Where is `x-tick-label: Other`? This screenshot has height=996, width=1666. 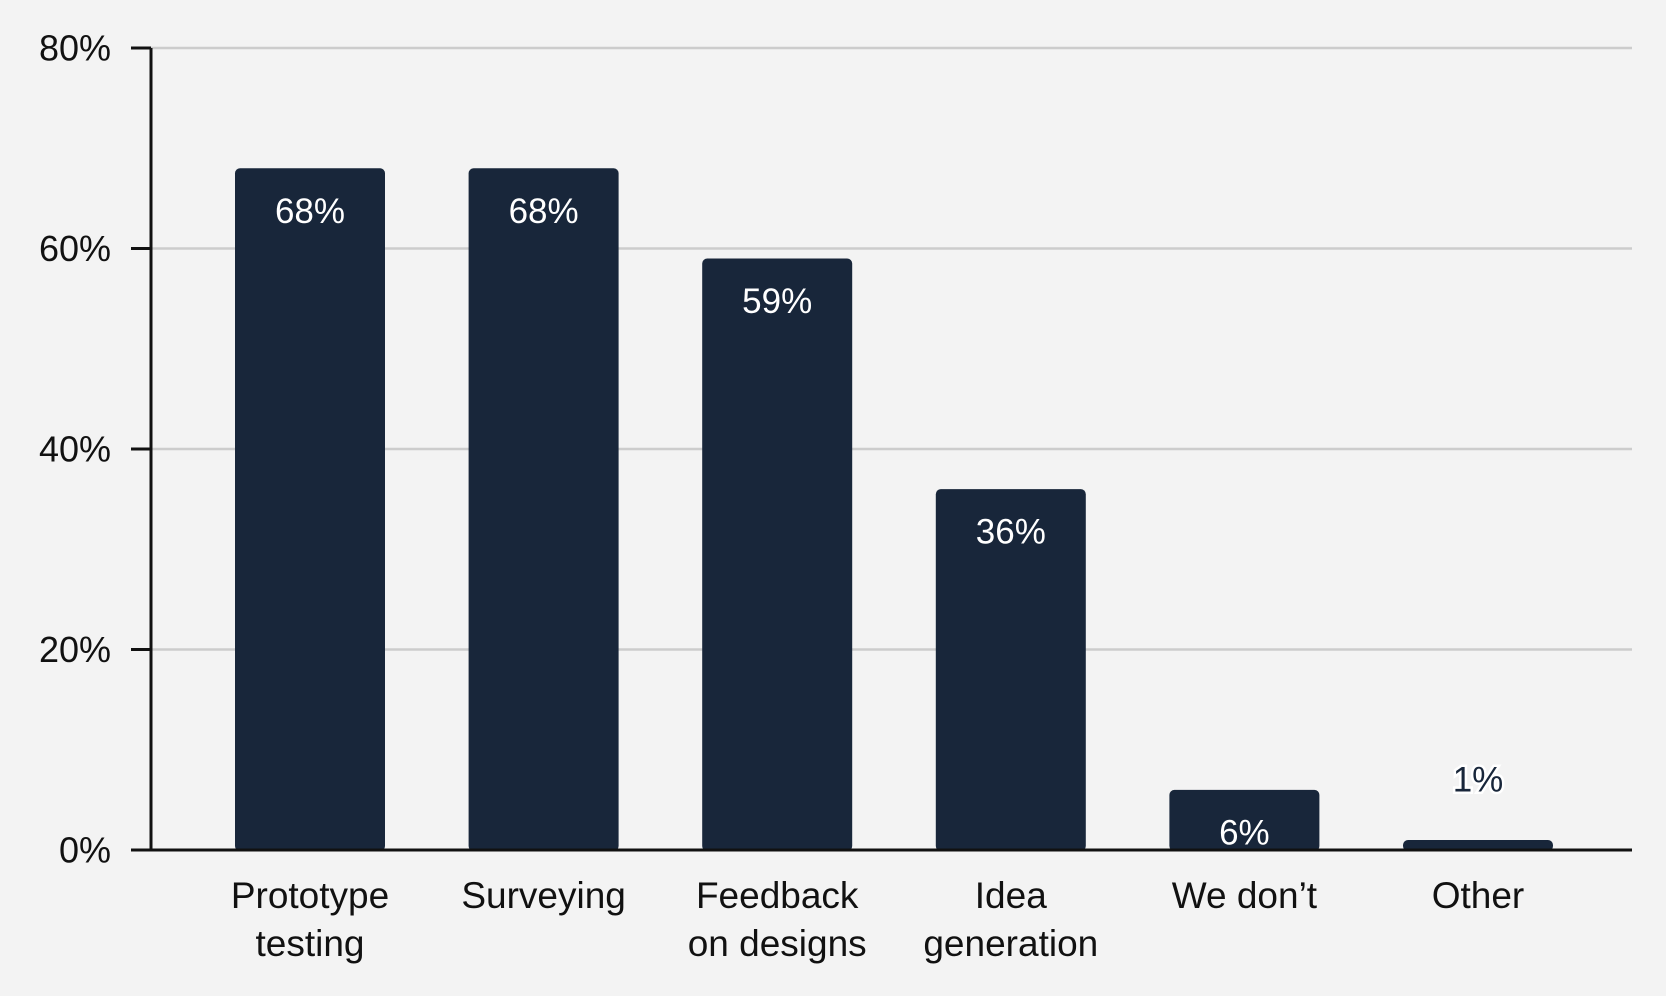
x-tick-label: Other is located at coordinates (1478, 895).